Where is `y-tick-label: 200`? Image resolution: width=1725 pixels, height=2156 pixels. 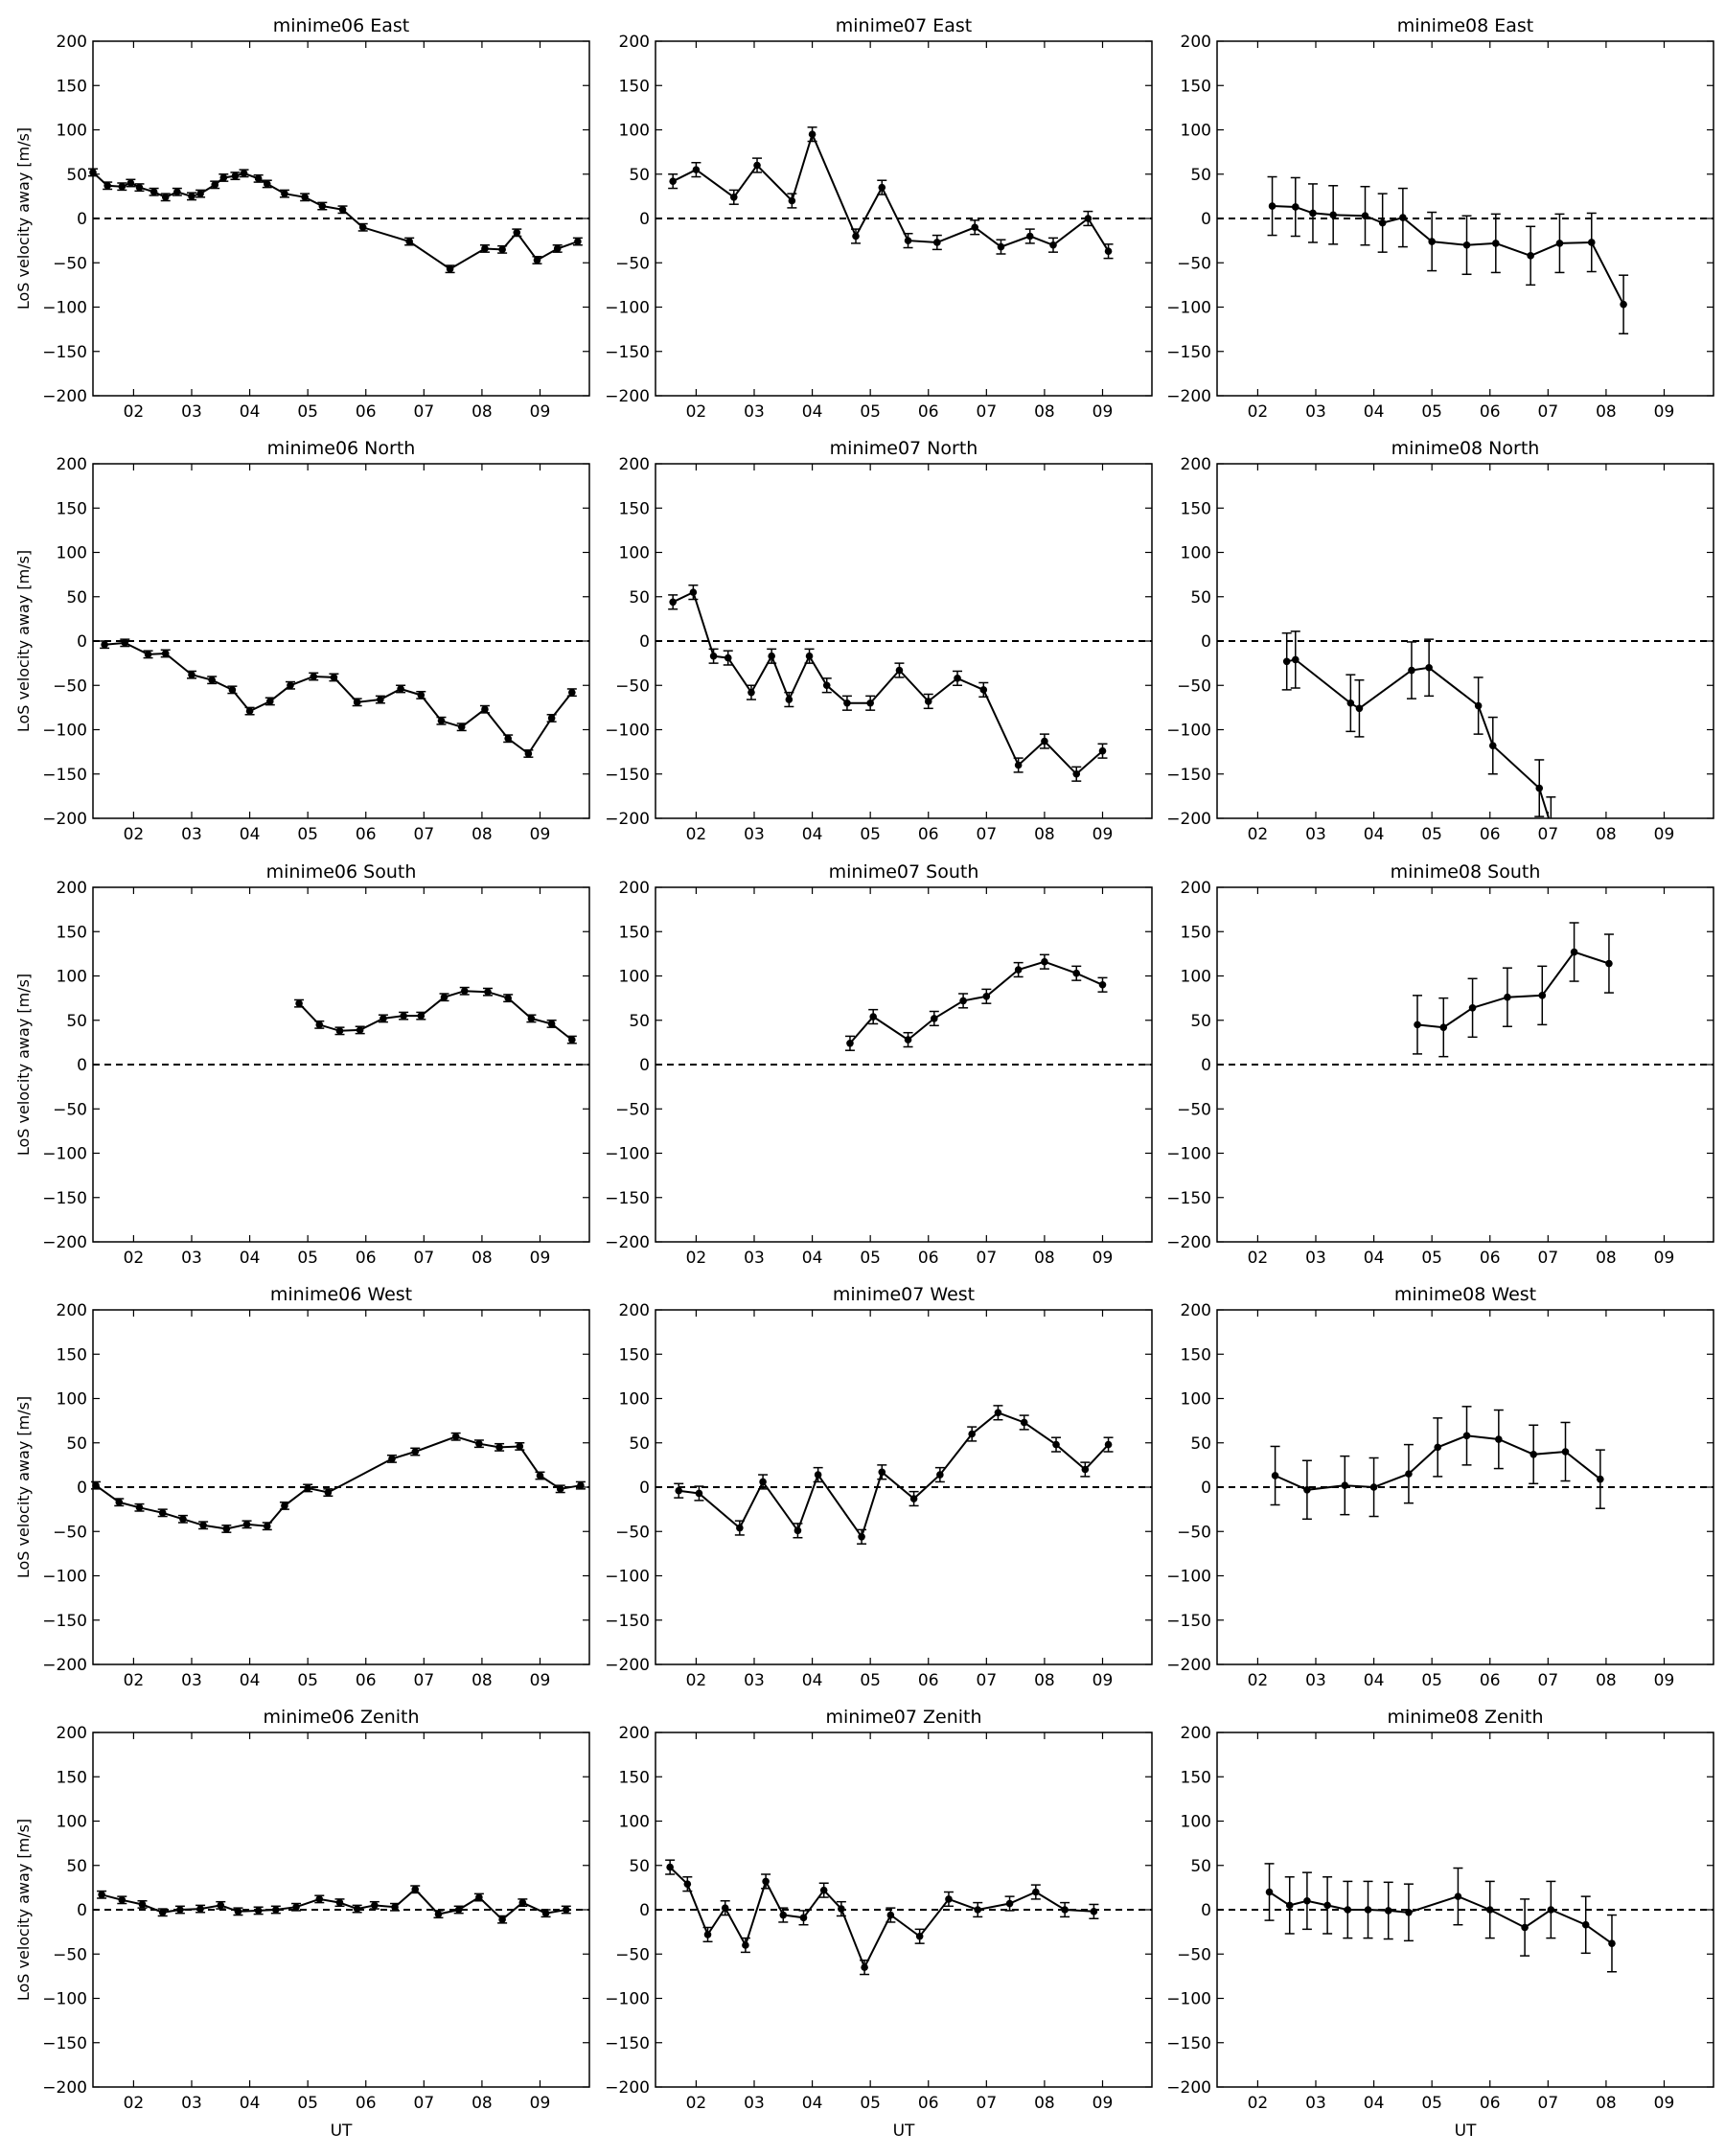 y-tick-label: 200 is located at coordinates (634, 42).